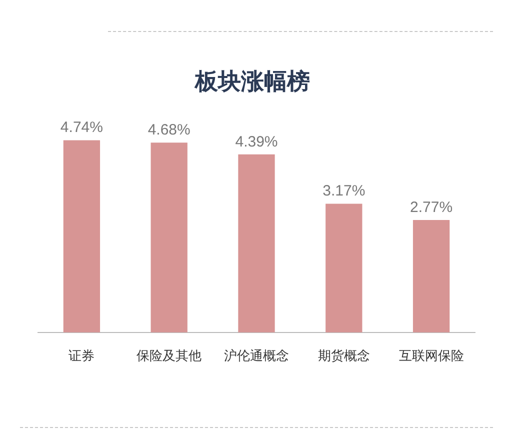 The image size is (505, 441). What do you see at coordinates (81, 127) in the screenshot?
I see `data-label: 4.74%` at bounding box center [81, 127].